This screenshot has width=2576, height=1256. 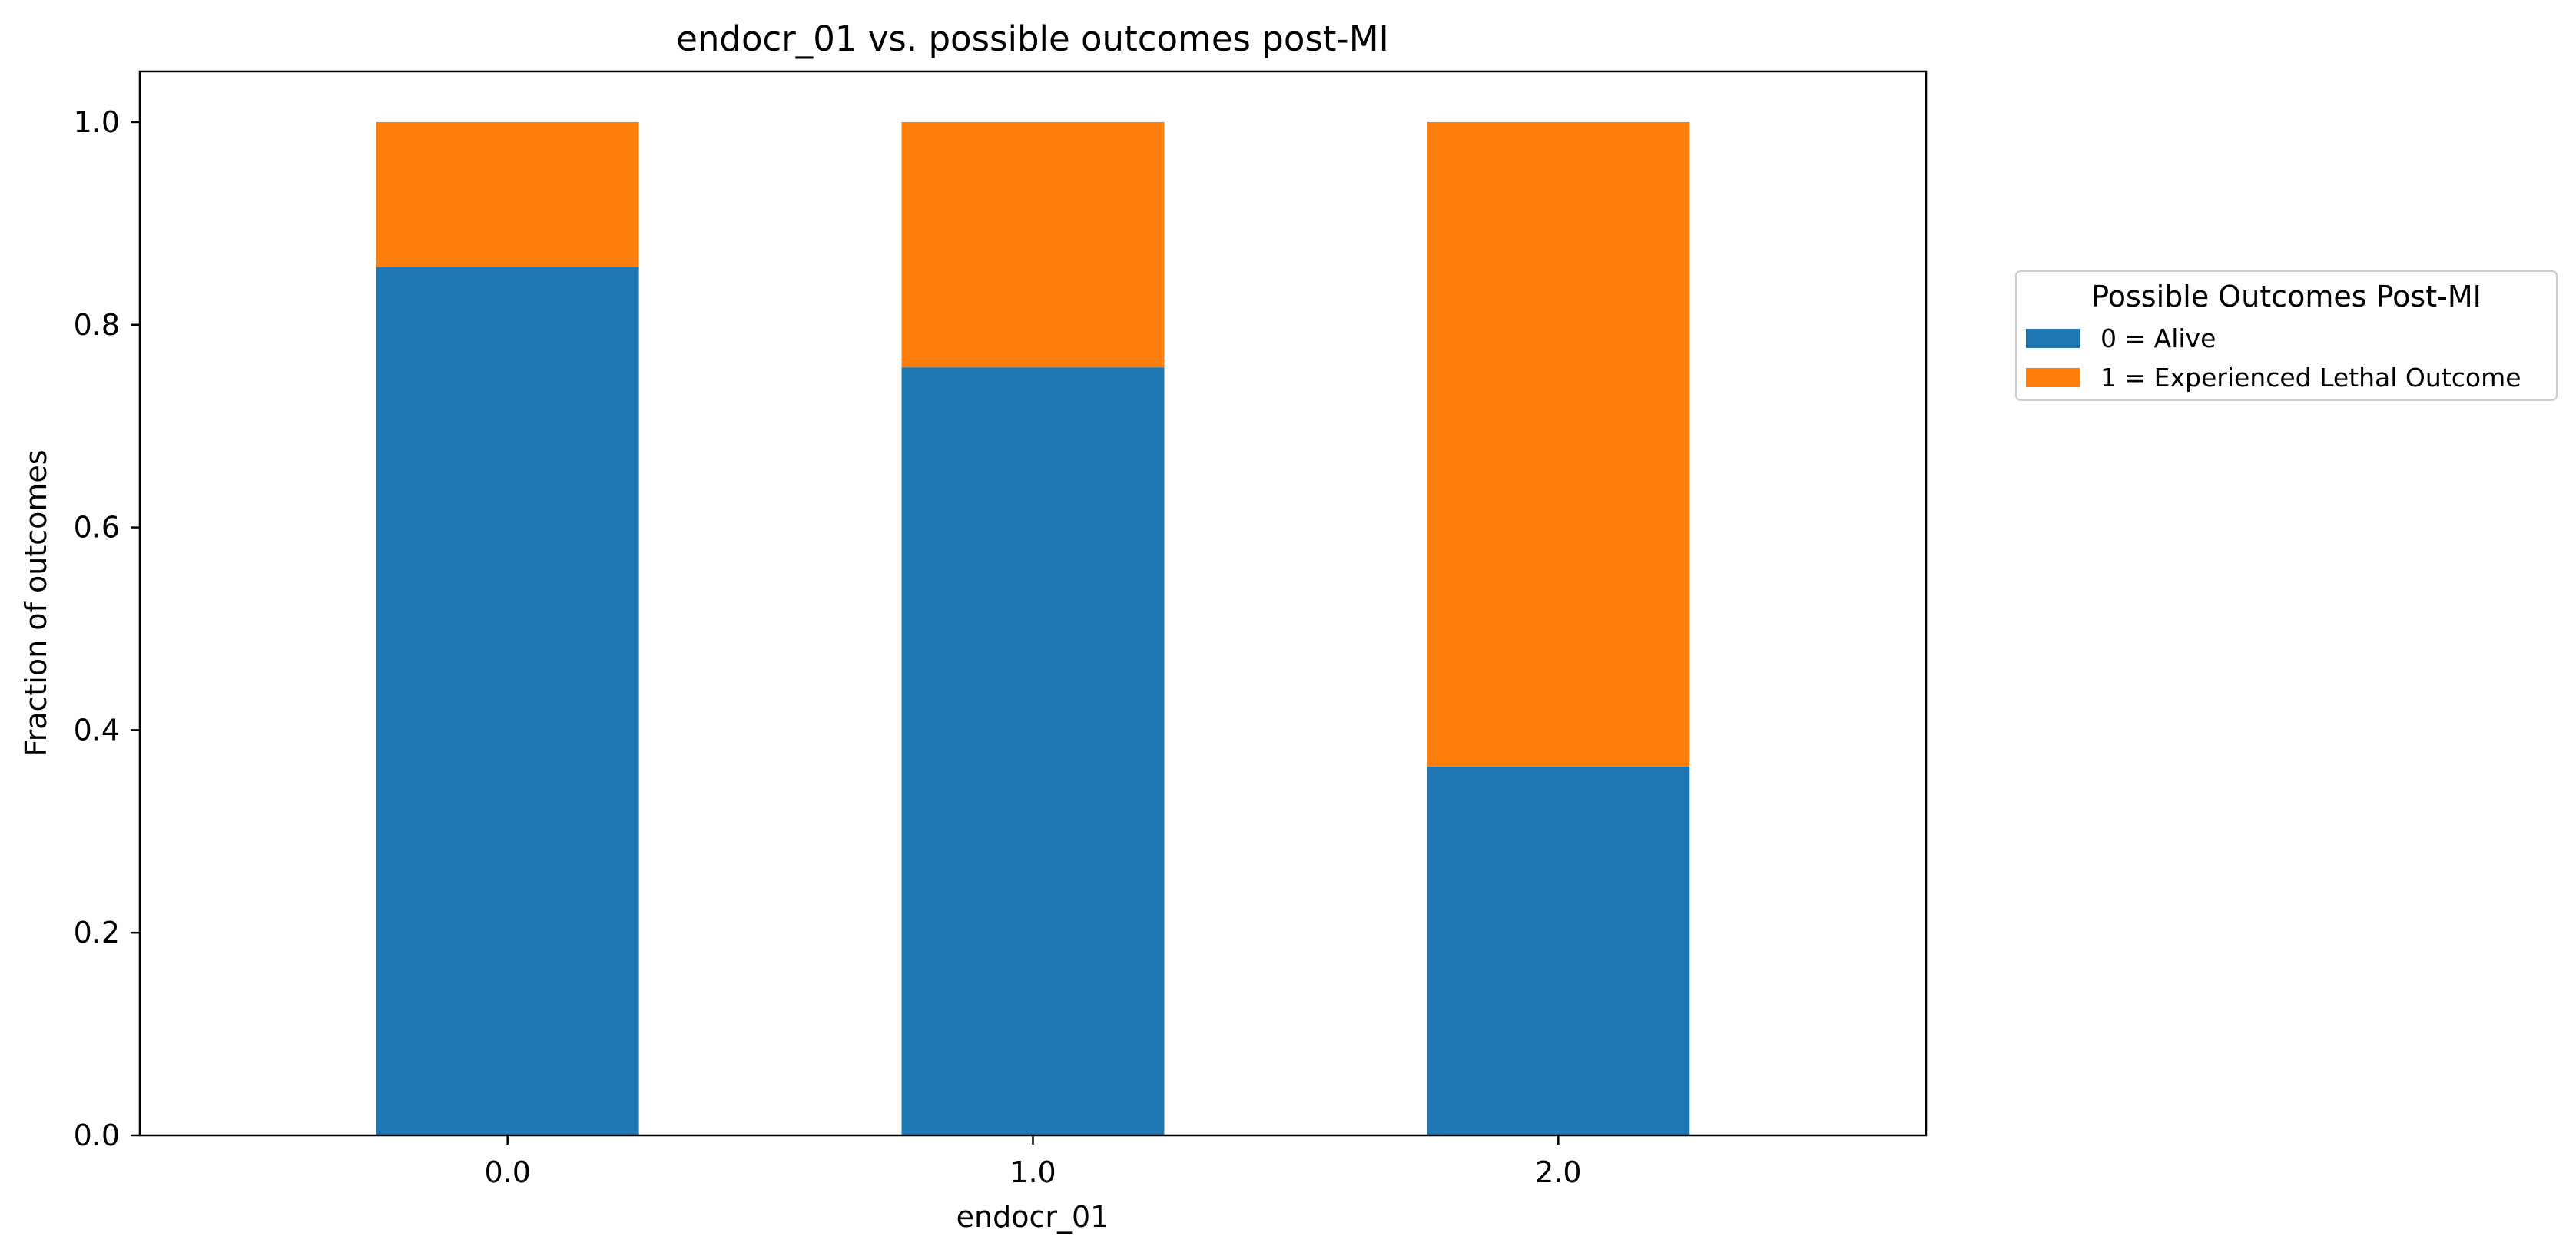 What do you see at coordinates (1032, 38) in the screenshot?
I see `chart-title: endocr_01 vs. possible outcomes post-MI` at bounding box center [1032, 38].